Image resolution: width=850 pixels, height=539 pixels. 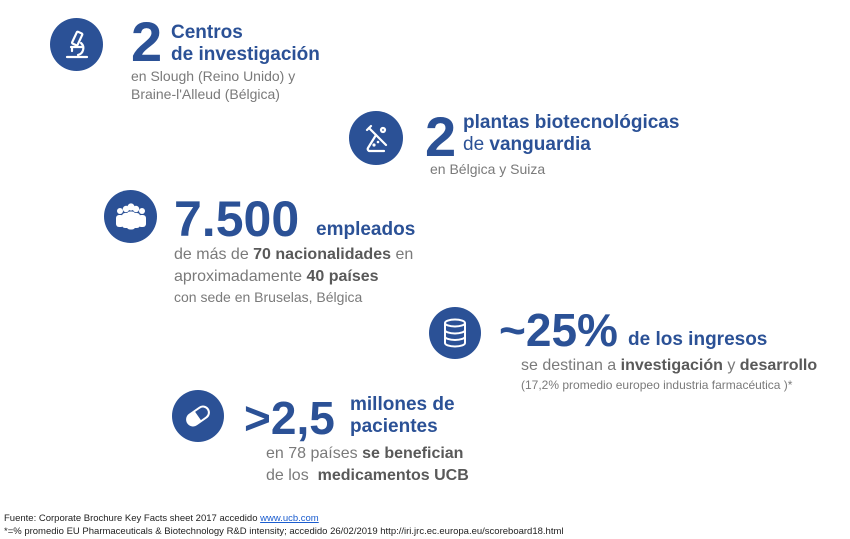 What do you see at coordinates (778, 365) in the screenshot?
I see `development-keyword: desarrollo` at bounding box center [778, 365].